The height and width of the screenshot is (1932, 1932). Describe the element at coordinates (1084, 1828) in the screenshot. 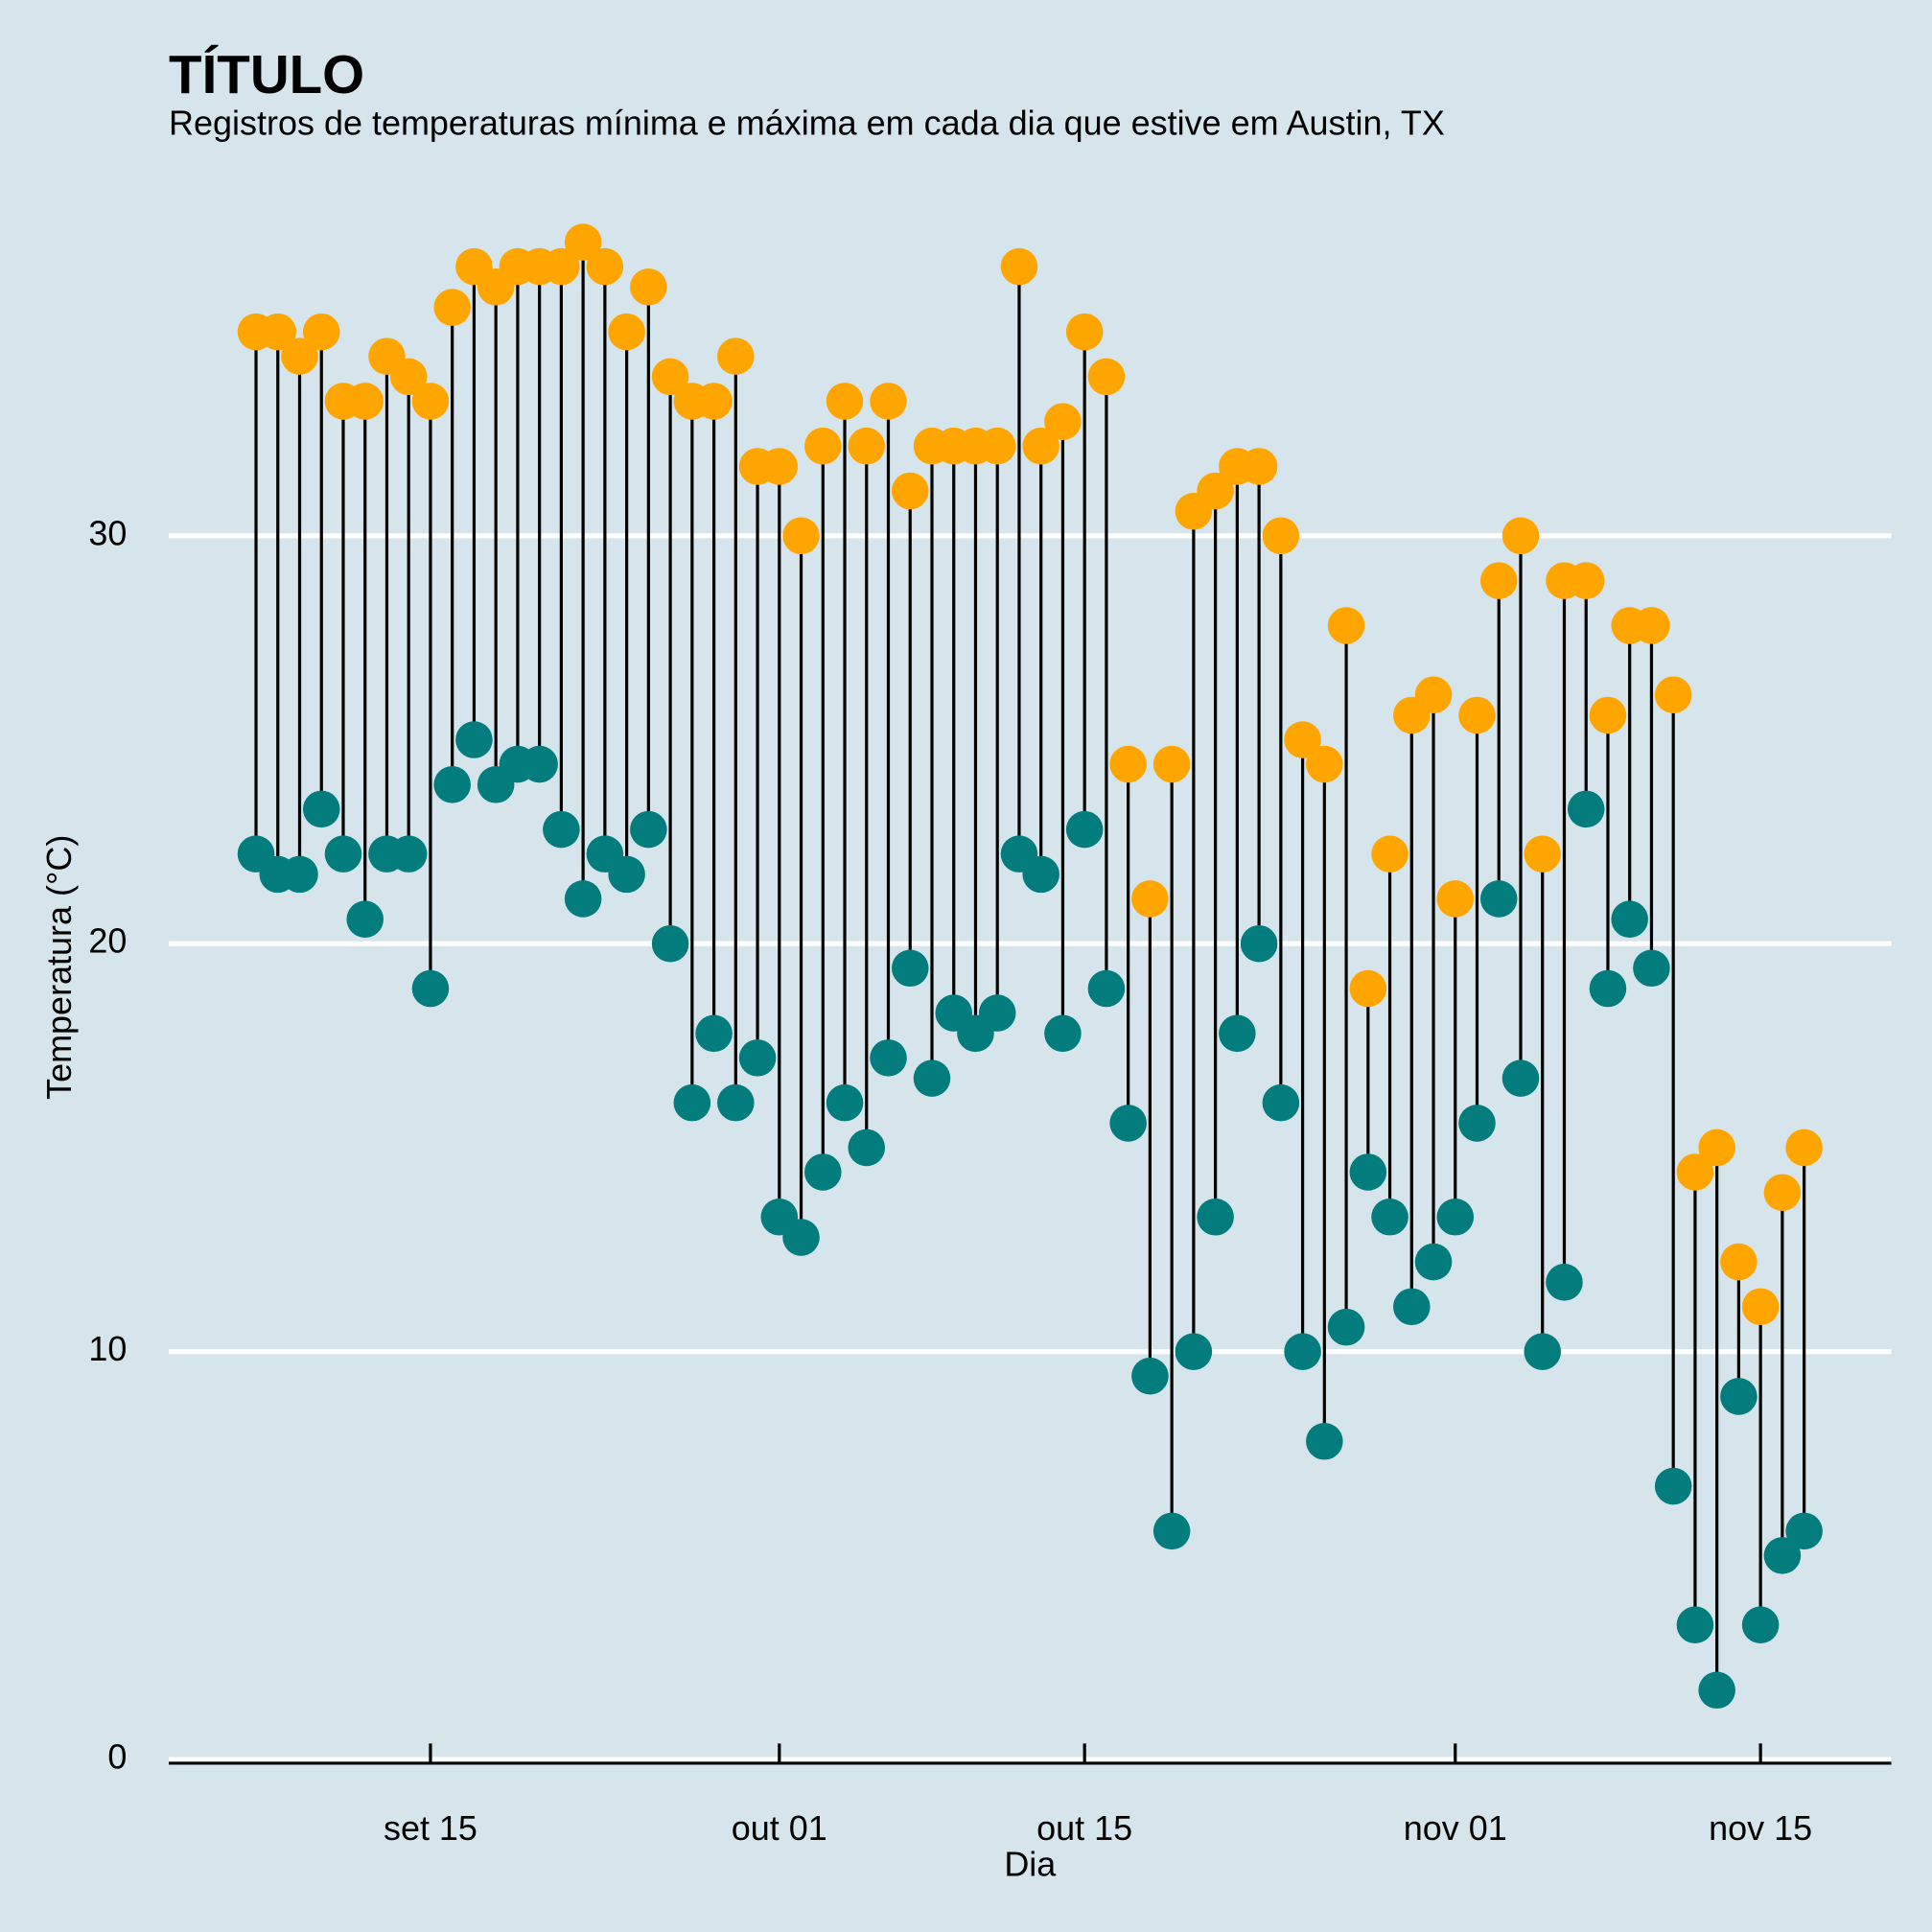

I see `x-tick-label: out 15` at that location.